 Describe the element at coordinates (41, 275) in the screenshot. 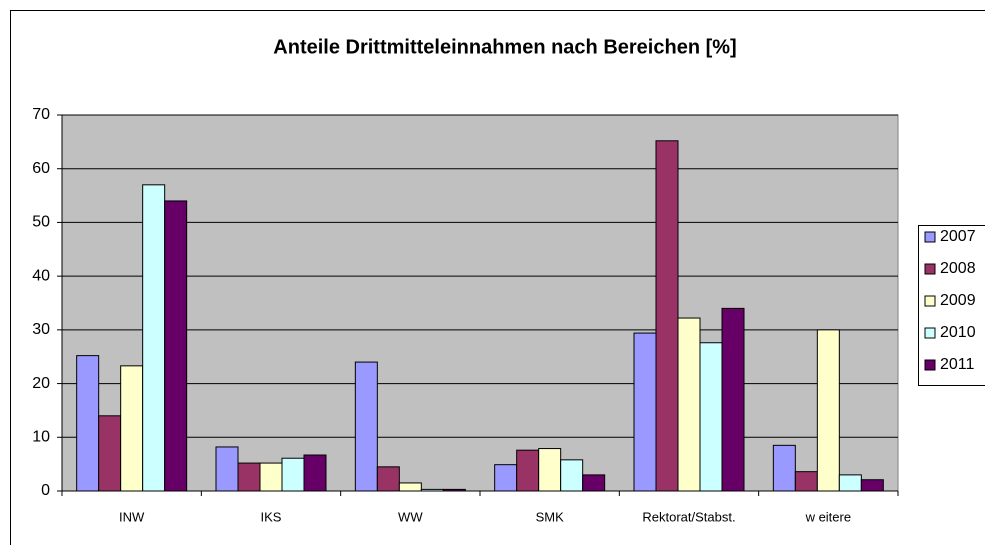

I see `y-tick-label: 40` at that location.